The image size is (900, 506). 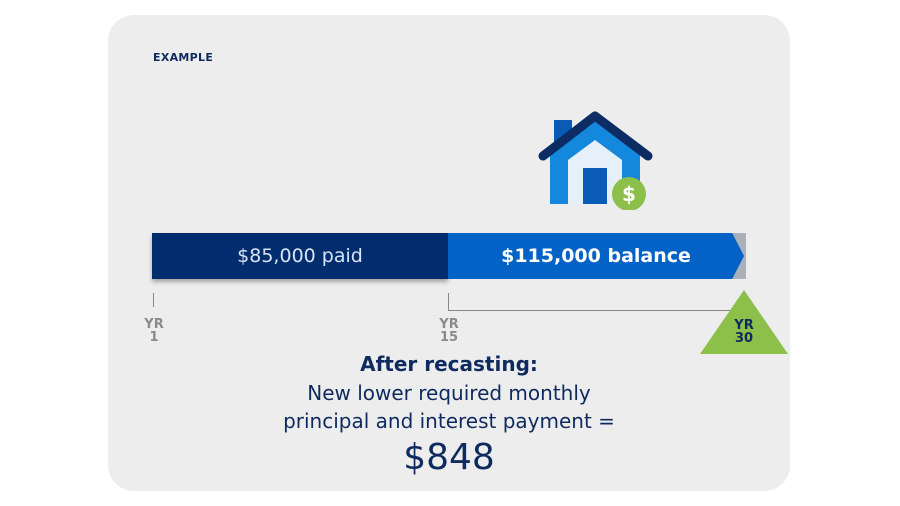 I want to click on result-heading: After recasting:, so click(x=449, y=364).